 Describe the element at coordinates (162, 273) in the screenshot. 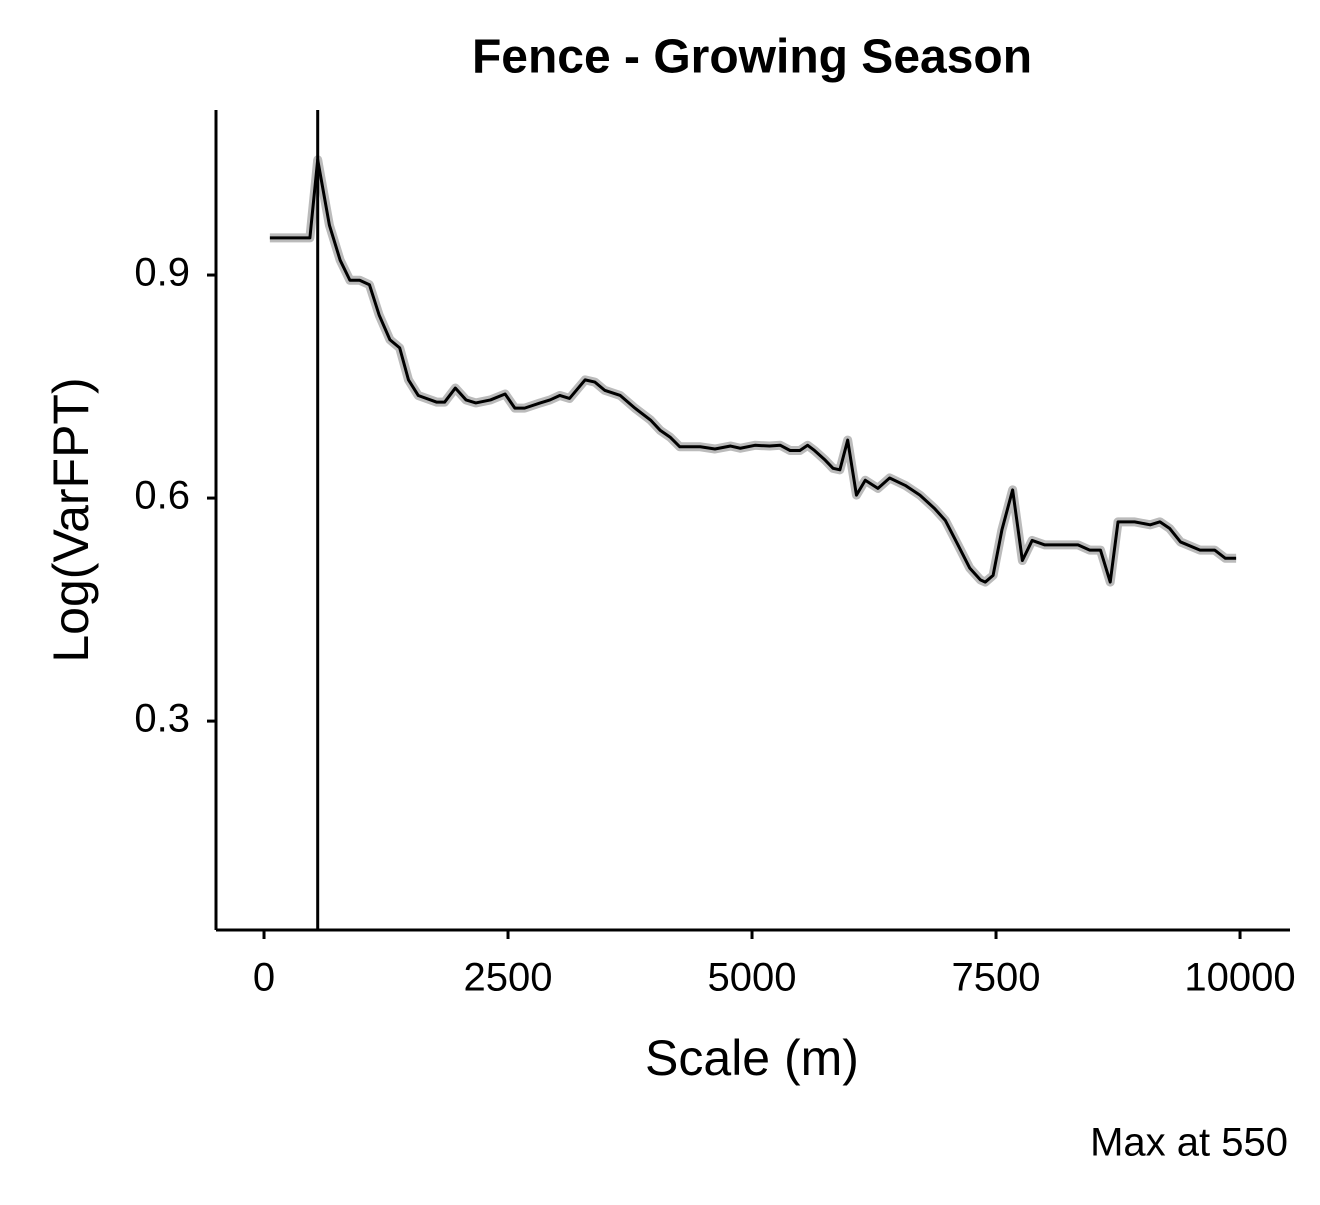

I see `y-tick-label: 0.9` at that location.